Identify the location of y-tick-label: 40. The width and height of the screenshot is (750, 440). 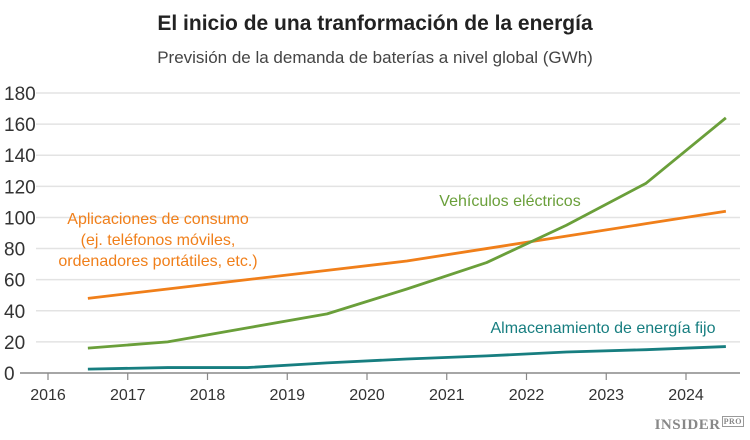
(14, 312).